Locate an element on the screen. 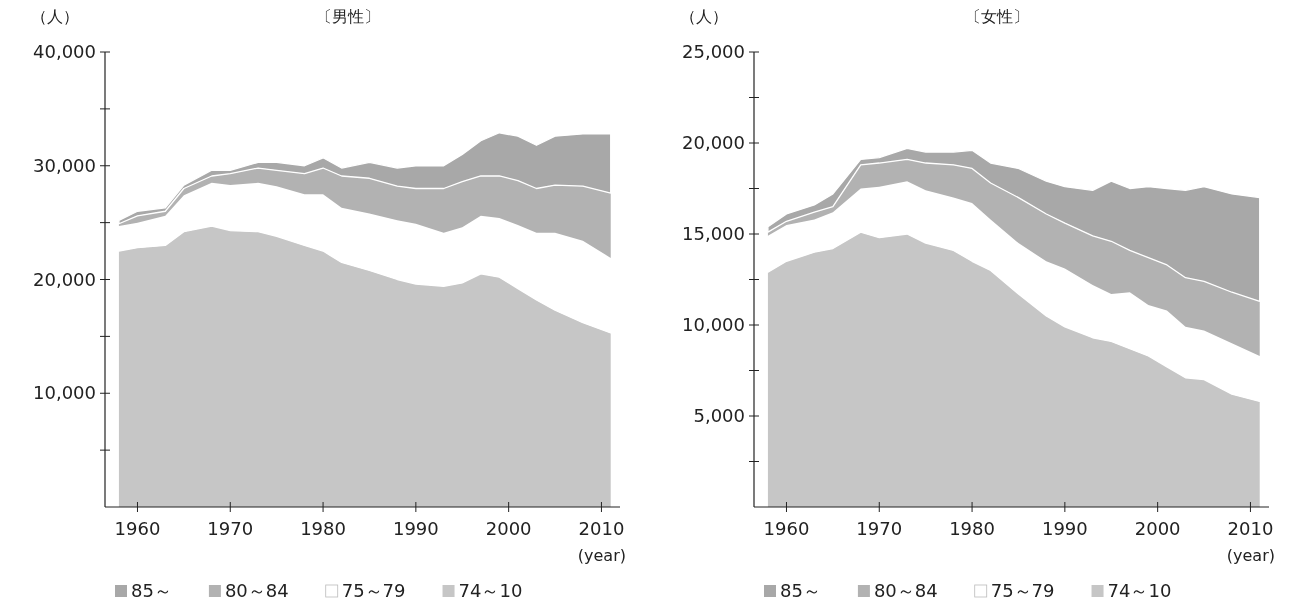  y-tick-label: 40,000 is located at coordinates (64, 51).